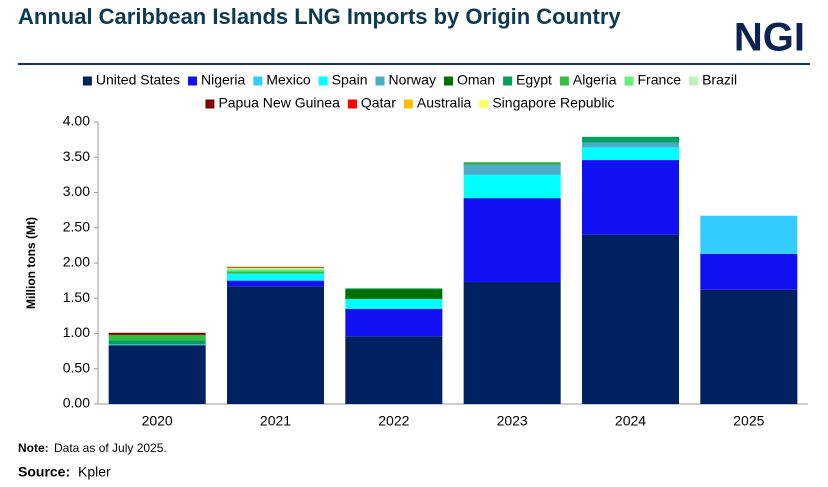 This screenshot has height=487, width=828. Describe the element at coordinates (288, 80) in the screenshot. I see `legend-label: Mexico` at that location.